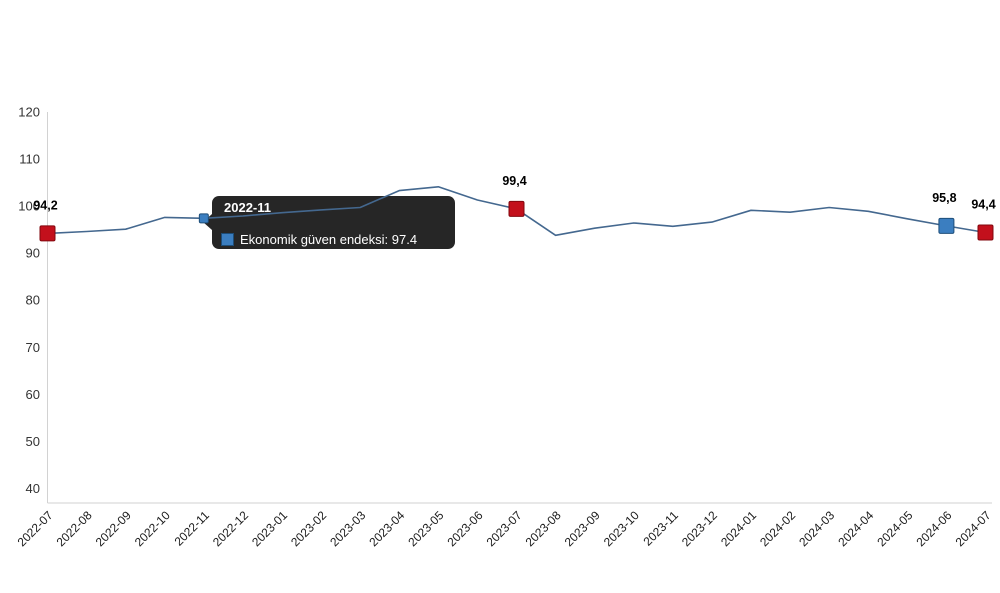 This screenshot has height=593, width=1000. I want to click on x-axis-tick-label: 2023-02, so click(308, 528).